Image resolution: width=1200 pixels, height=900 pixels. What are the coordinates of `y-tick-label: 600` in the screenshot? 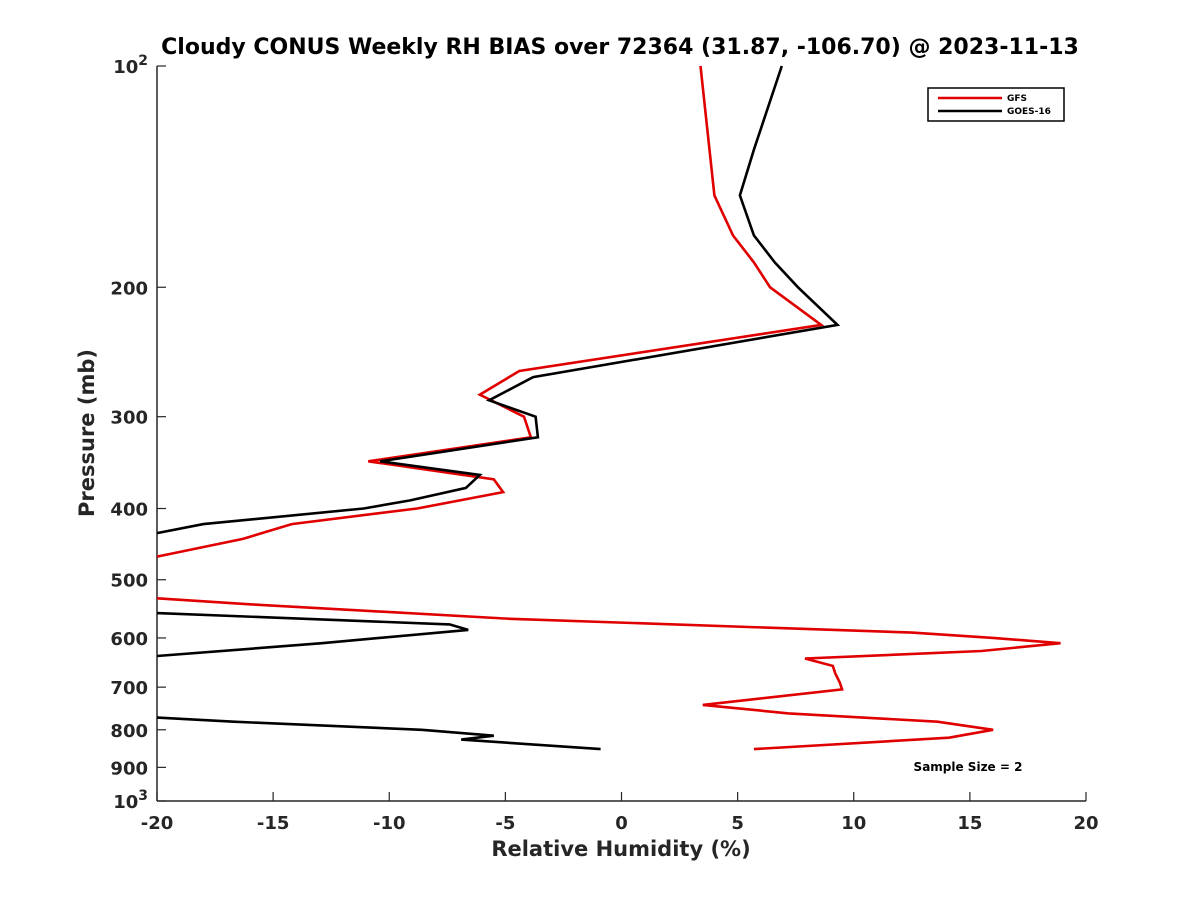 It's located at (129, 639).